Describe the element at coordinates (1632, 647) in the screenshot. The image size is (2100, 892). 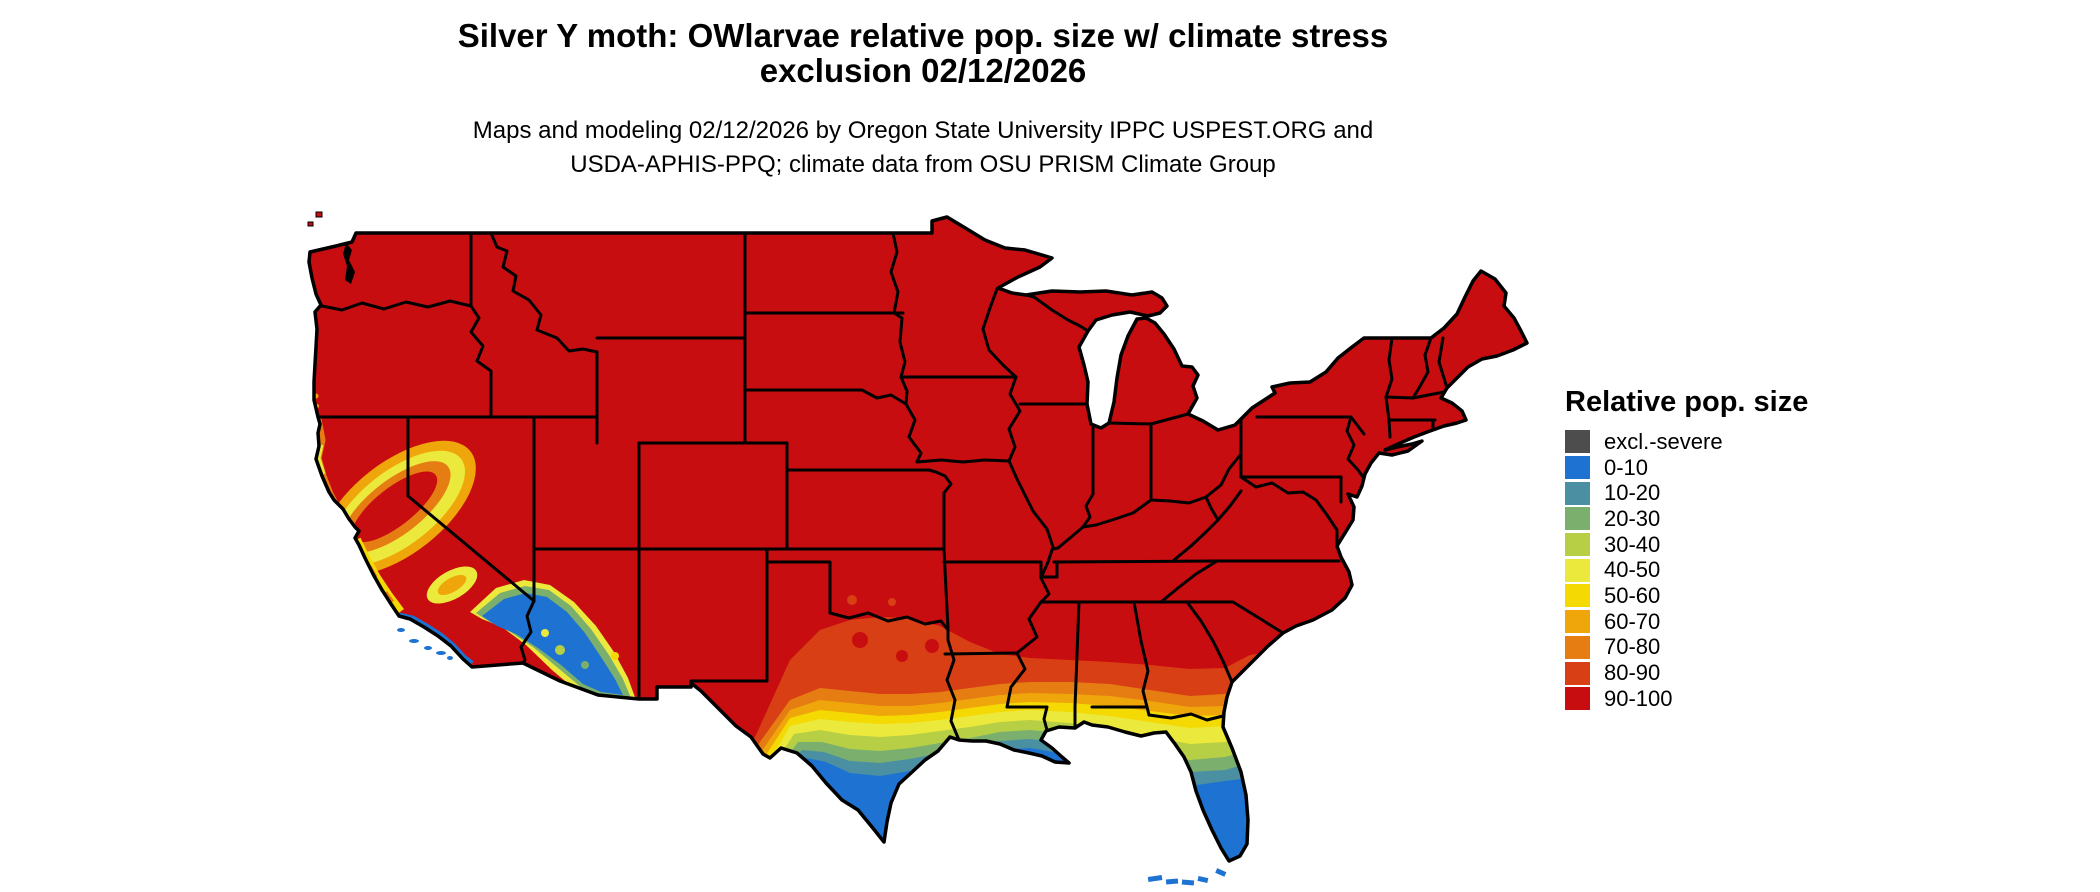
I see `legend-item-label: 70-80` at that location.